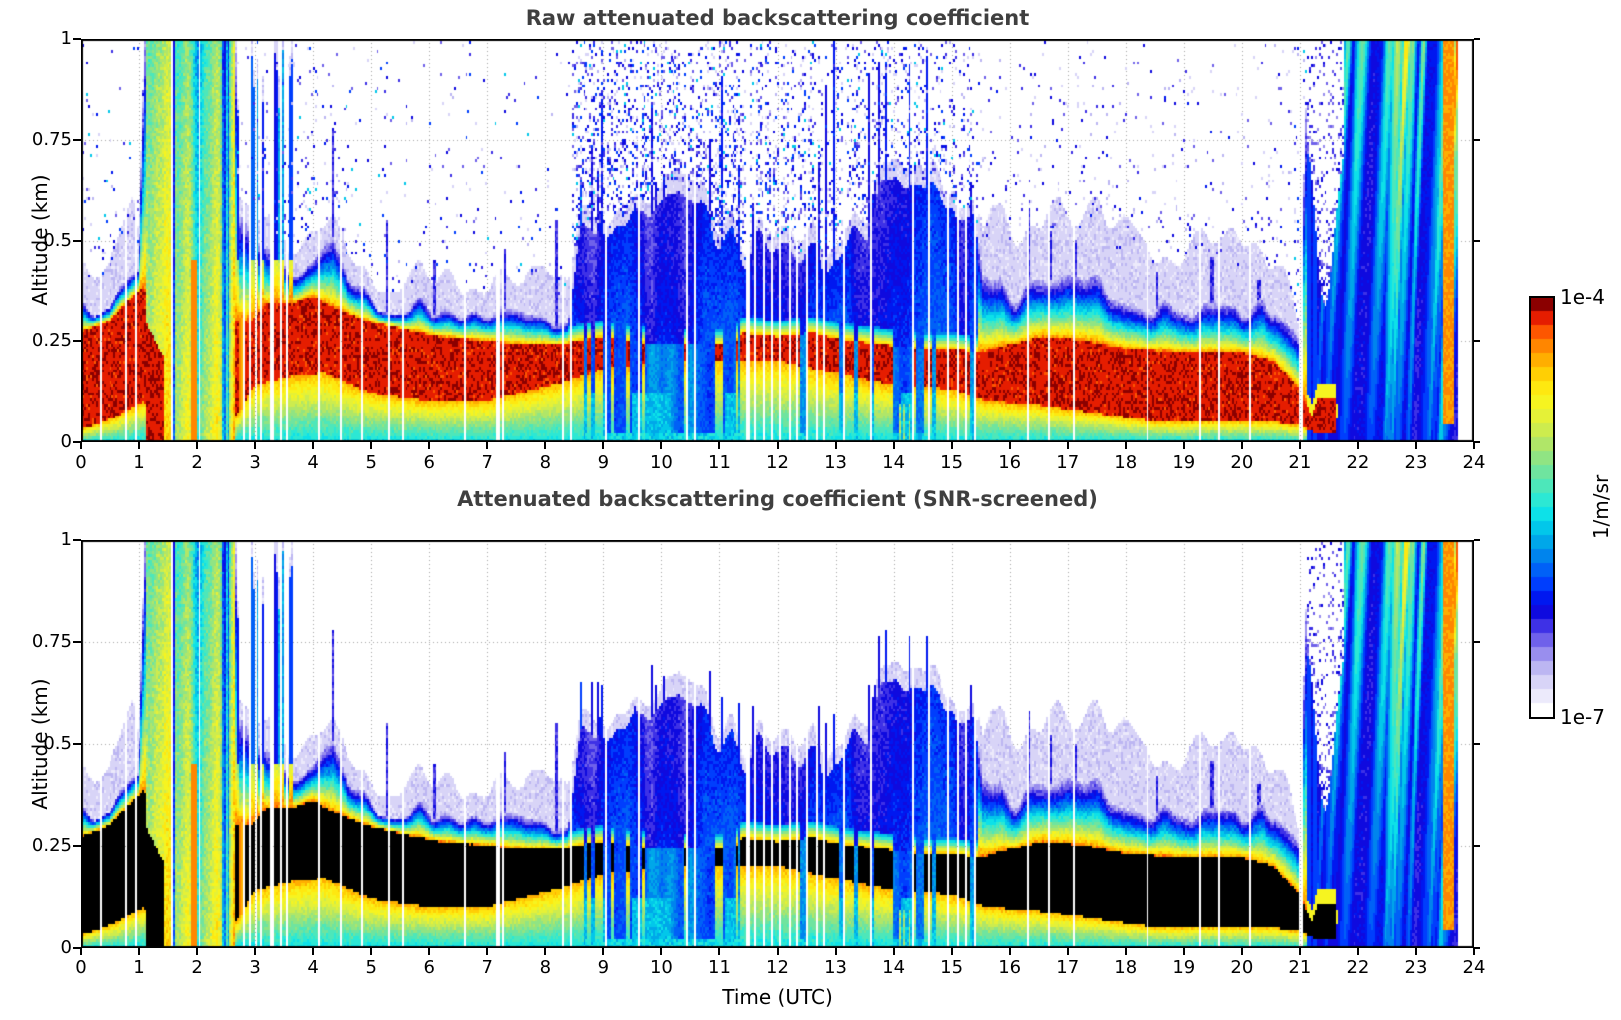 The height and width of the screenshot is (1020, 1621). I want to click on x-tick-label: 12, so click(777, 967).